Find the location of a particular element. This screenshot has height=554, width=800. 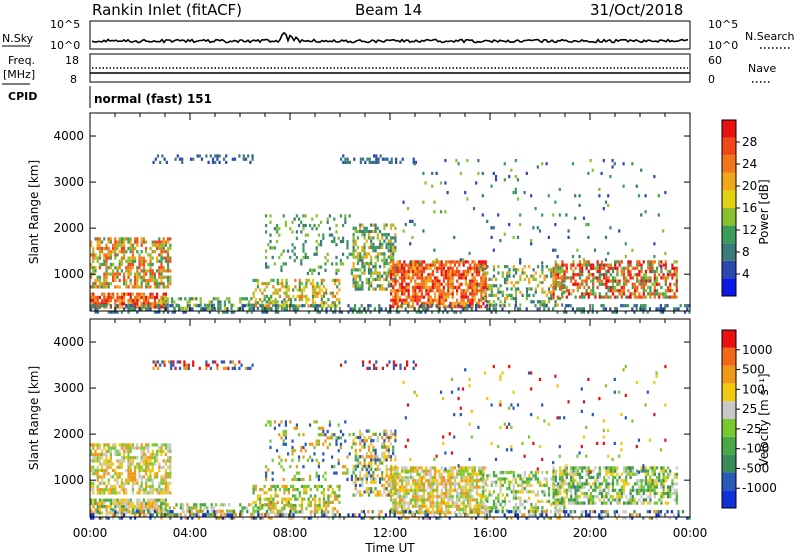

nsky-panel: N.Sky 10^5 10^0 10^5 10^0 N.Search is located at coordinates (398, 35).